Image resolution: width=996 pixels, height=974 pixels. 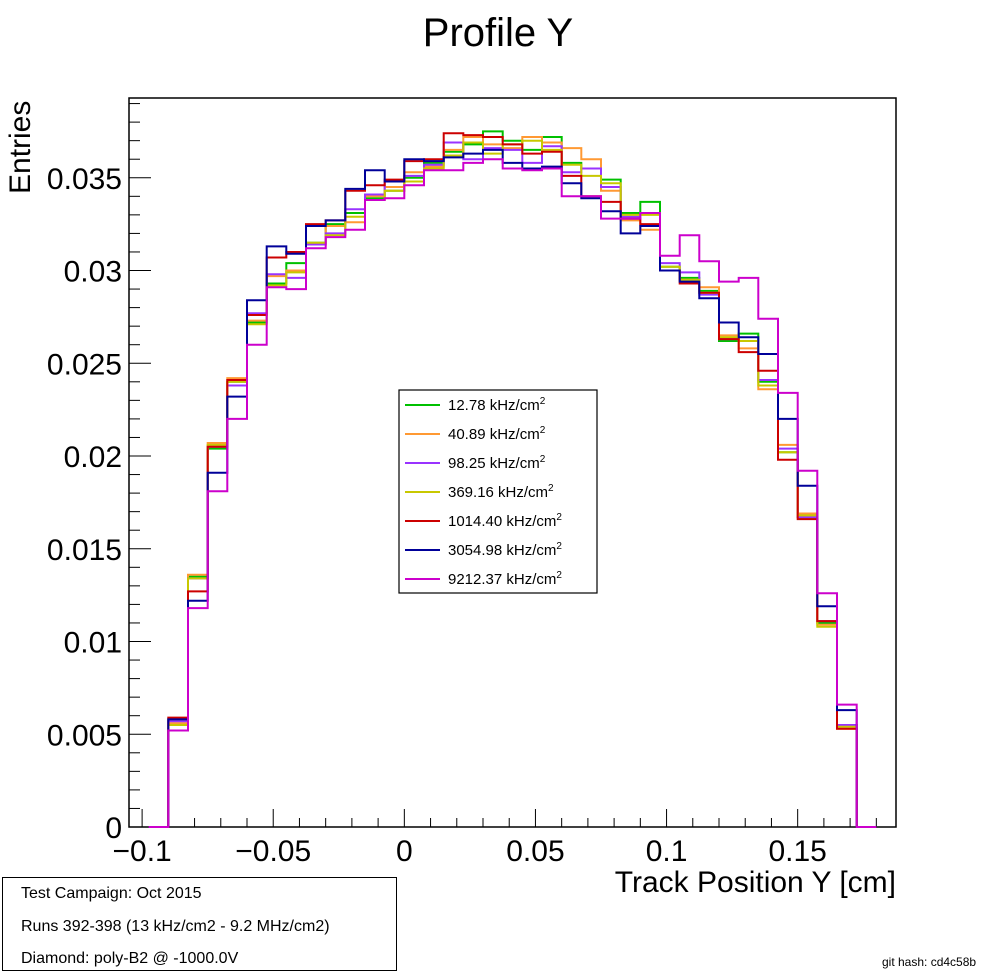 I want to click on chart-title: Profile Y, so click(x=498, y=33).